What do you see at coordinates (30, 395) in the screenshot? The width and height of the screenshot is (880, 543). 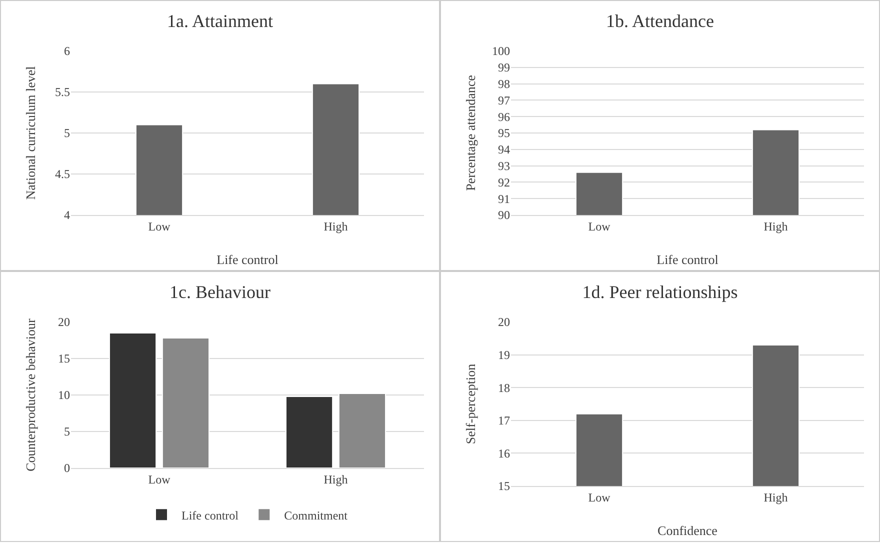 I see `y-axis-title: Counterproductive behaviour` at bounding box center [30, 395].